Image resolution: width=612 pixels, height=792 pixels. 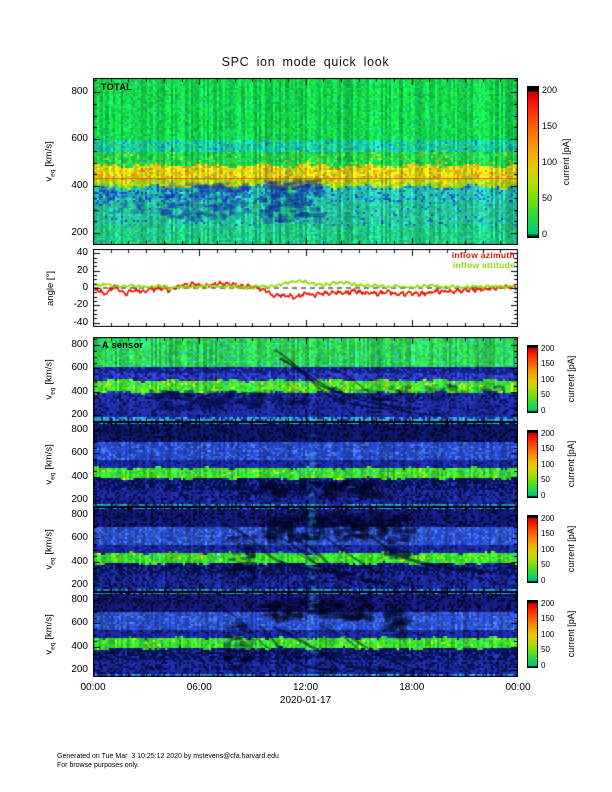 I want to click on inflow-angle-canvas, so click(x=305, y=288).